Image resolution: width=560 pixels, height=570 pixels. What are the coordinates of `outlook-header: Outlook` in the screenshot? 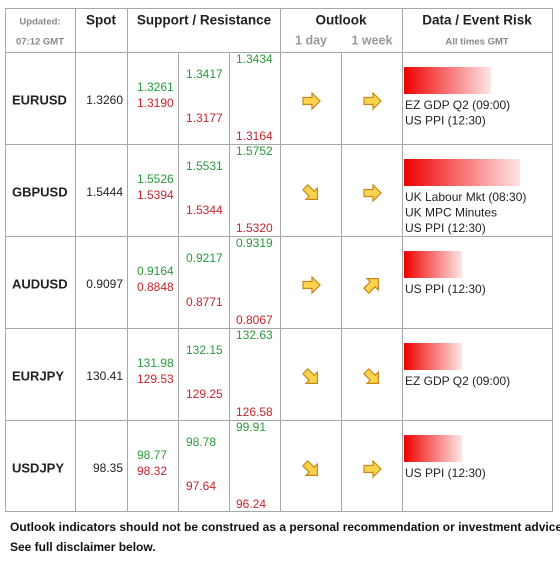 It's located at (341, 20).